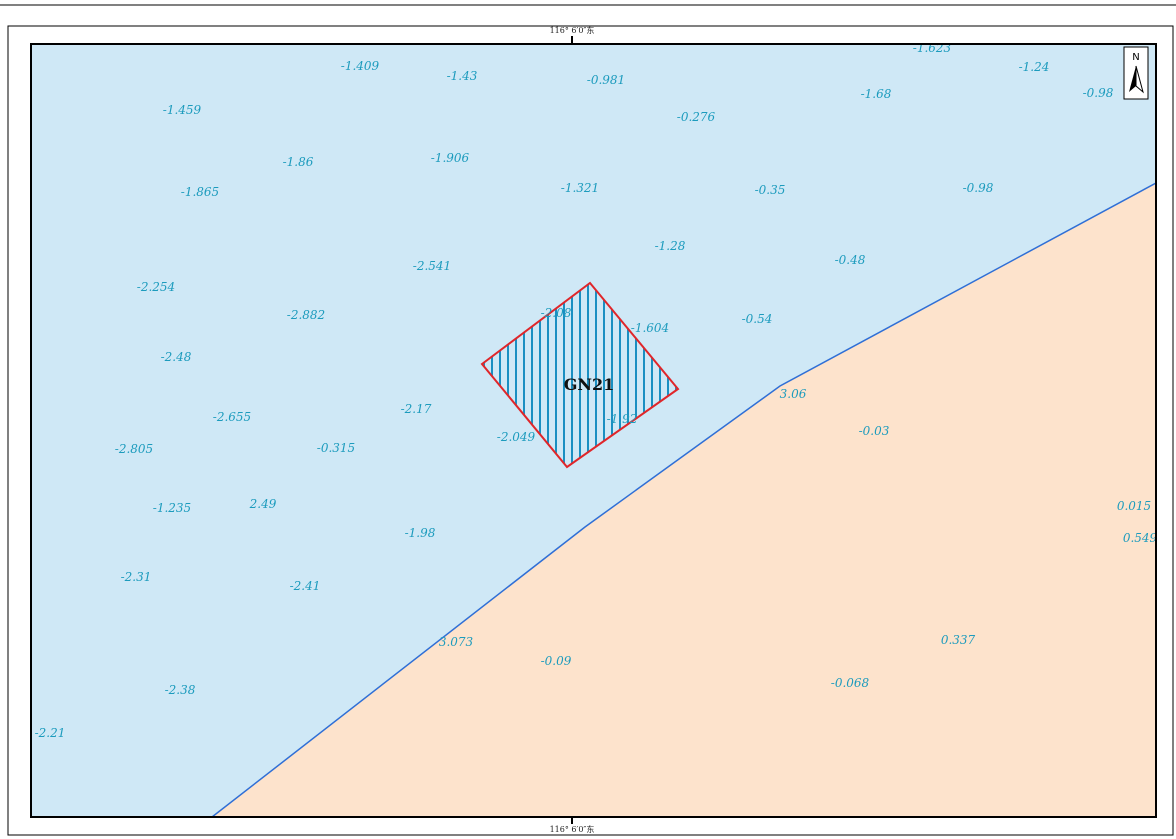 Image resolution: width=1176 pixels, height=839 pixels. What do you see at coordinates (1135, 57) in the screenshot?
I see `north-arrow-letter: N` at bounding box center [1135, 57].